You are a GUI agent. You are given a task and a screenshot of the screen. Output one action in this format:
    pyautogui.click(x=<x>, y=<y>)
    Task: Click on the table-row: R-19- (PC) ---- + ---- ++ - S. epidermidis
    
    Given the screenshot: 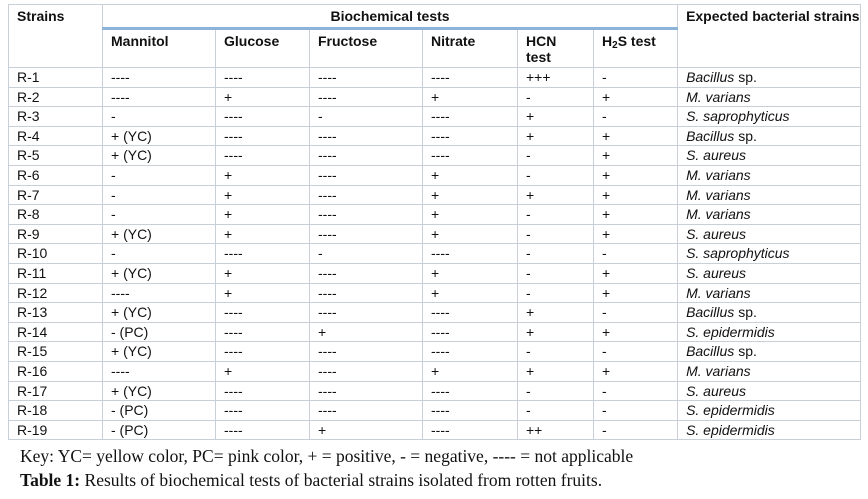 What is the action you would take?
    pyautogui.click(x=435, y=430)
    